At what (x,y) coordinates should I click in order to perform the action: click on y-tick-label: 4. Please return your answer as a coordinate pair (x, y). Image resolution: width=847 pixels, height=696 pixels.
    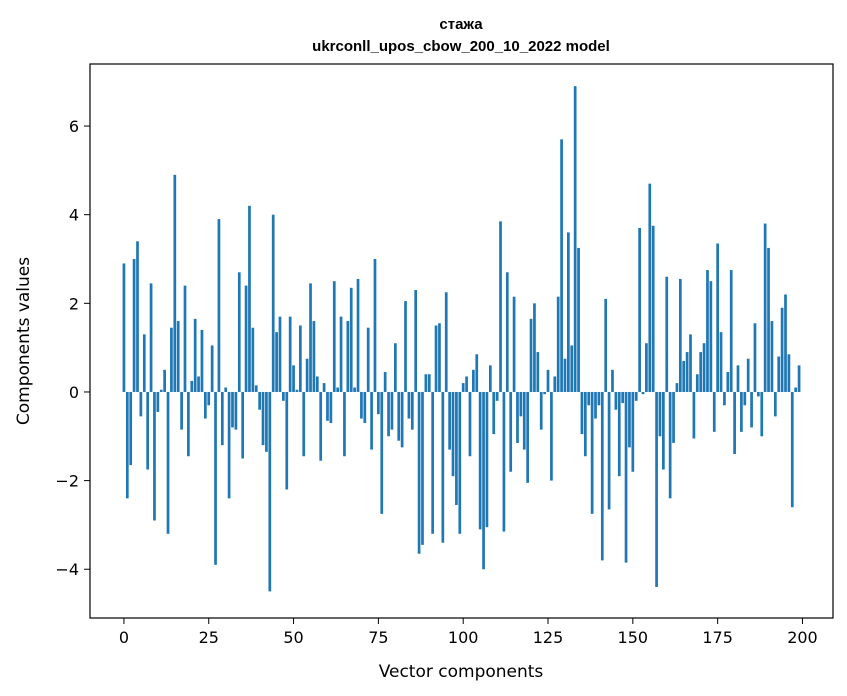
    Looking at the image, I should click on (74, 215).